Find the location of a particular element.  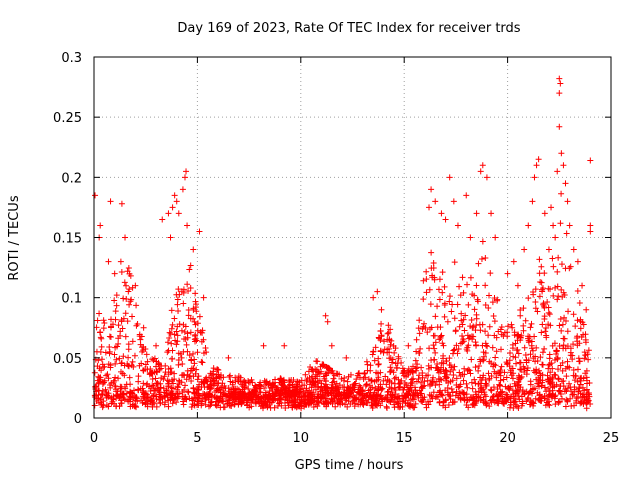

x-tick-label: 10 is located at coordinates (301, 438).